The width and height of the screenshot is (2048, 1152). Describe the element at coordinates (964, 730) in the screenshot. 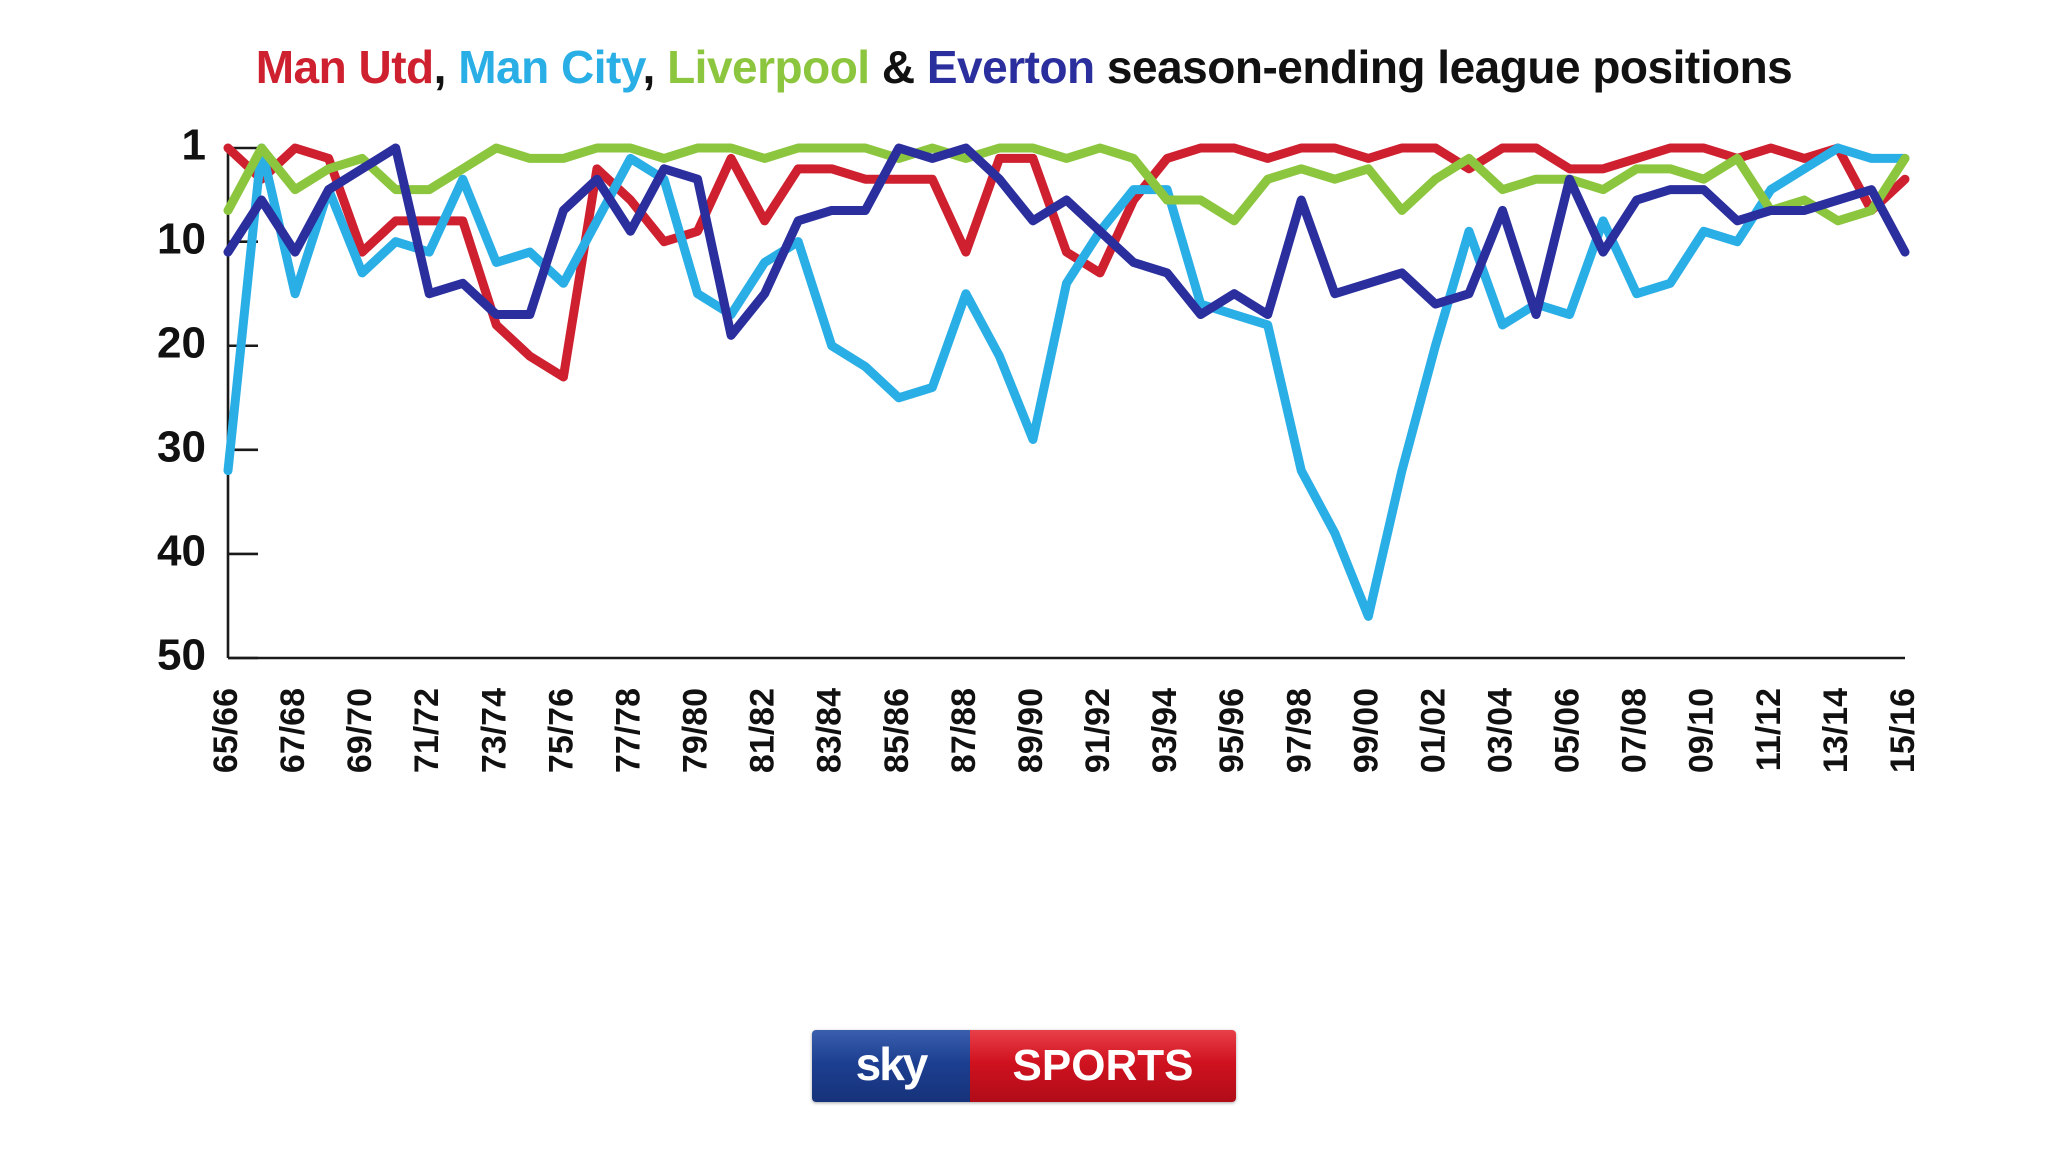

I see `x-tick-label-87-88: 87/88` at that location.